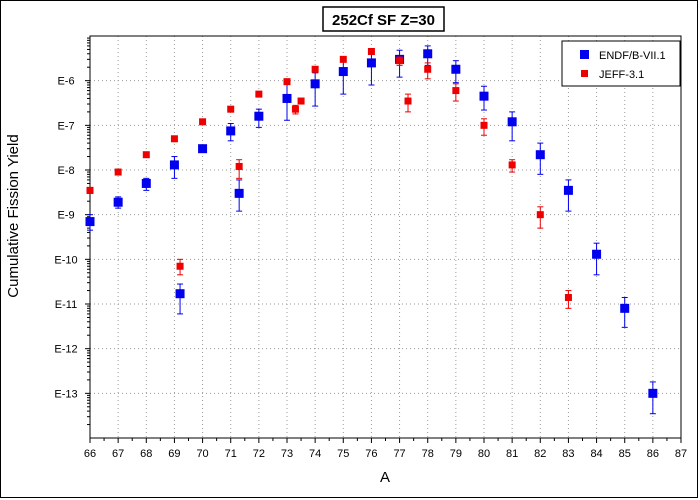 Image resolution: width=700 pixels, height=500 pixels. I want to click on y-tick-label: E-6, so click(65, 82).